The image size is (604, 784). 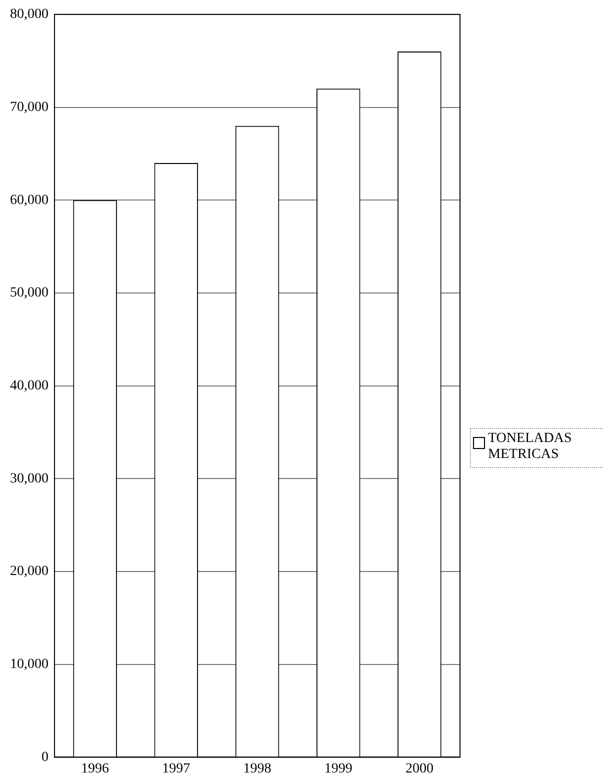 I want to click on y-tick-label: 10,000, so click(x=29, y=664).